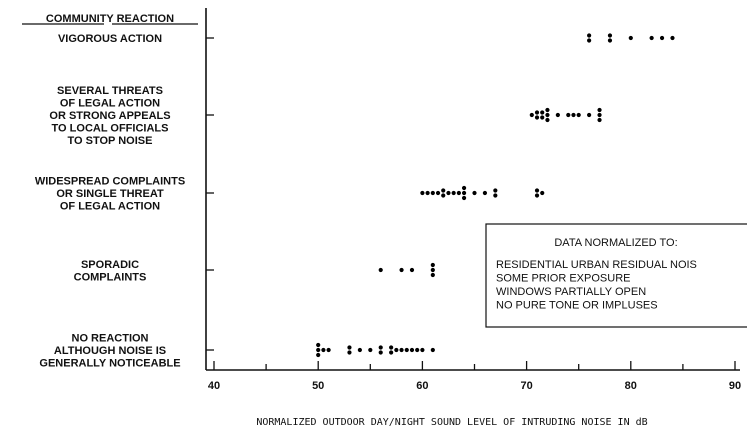  I want to click on legend-item: NO PURE TONE OR IMPLUSES, so click(577, 306).